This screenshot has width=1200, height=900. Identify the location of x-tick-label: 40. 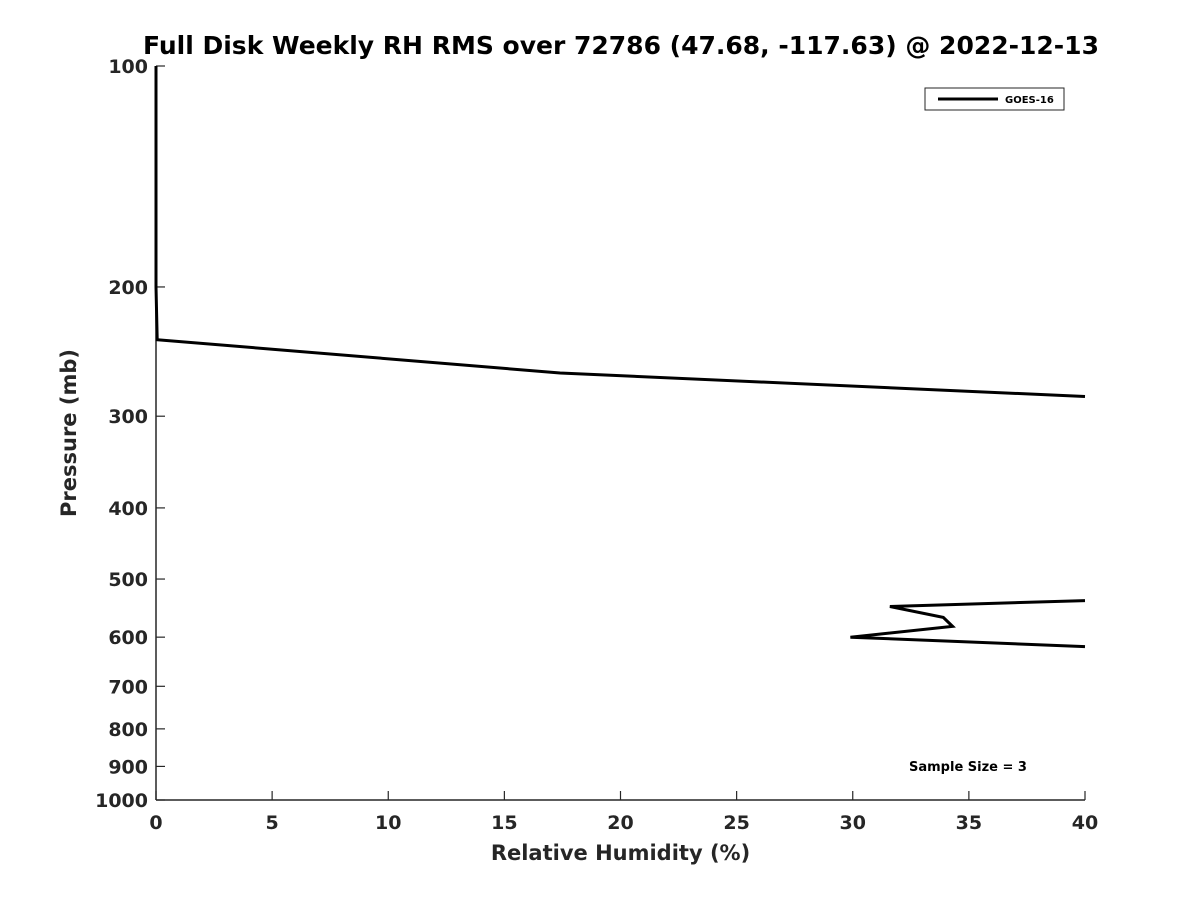
(1085, 823).